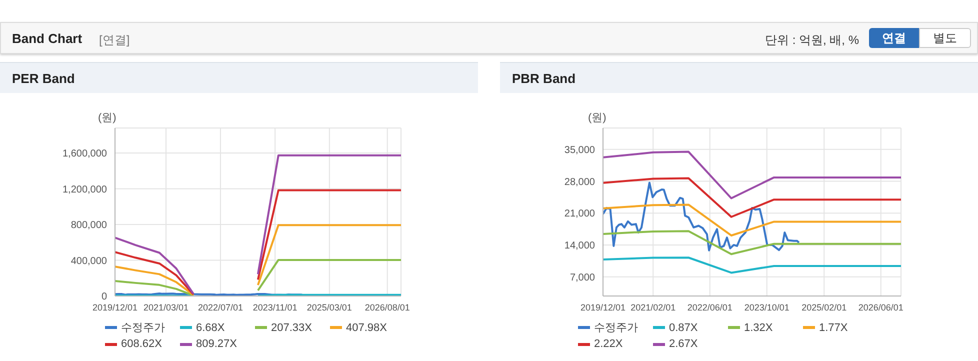 This screenshot has height=361, width=978. What do you see at coordinates (239, 77) in the screenshot?
I see `chart-title: PER Band` at bounding box center [239, 77].